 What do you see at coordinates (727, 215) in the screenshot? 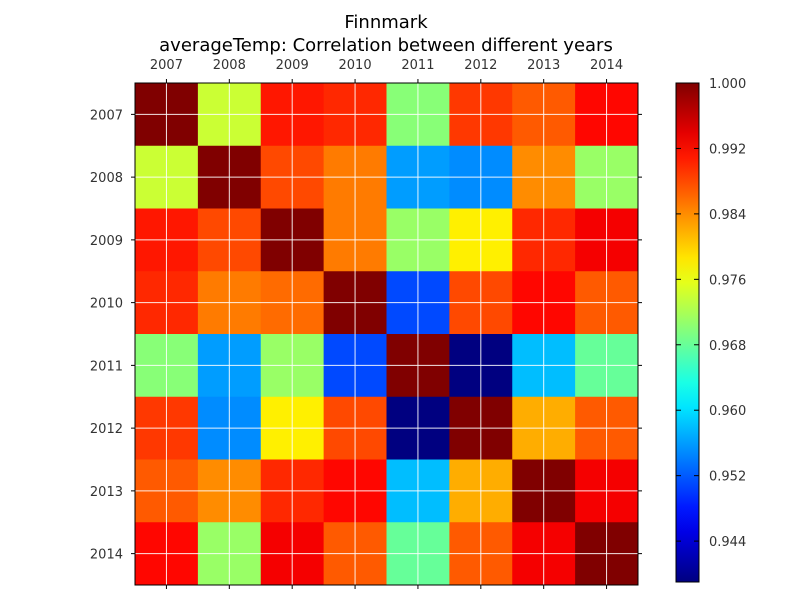
I see `colorbar-tick-label: 0.984` at bounding box center [727, 215].